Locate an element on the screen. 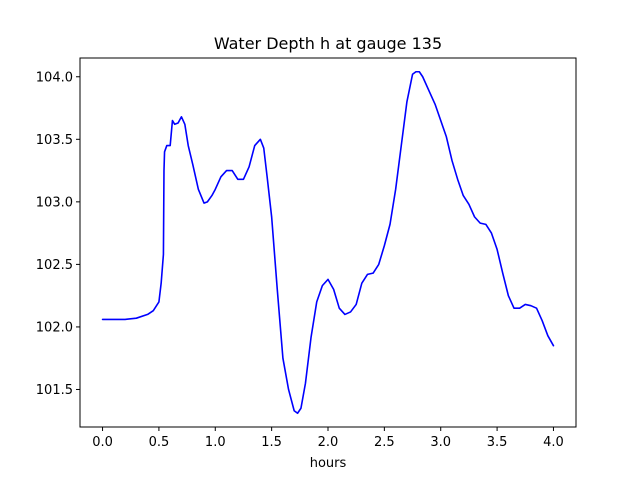  x-tick-label: 4.0 is located at coordinates (553, 442).